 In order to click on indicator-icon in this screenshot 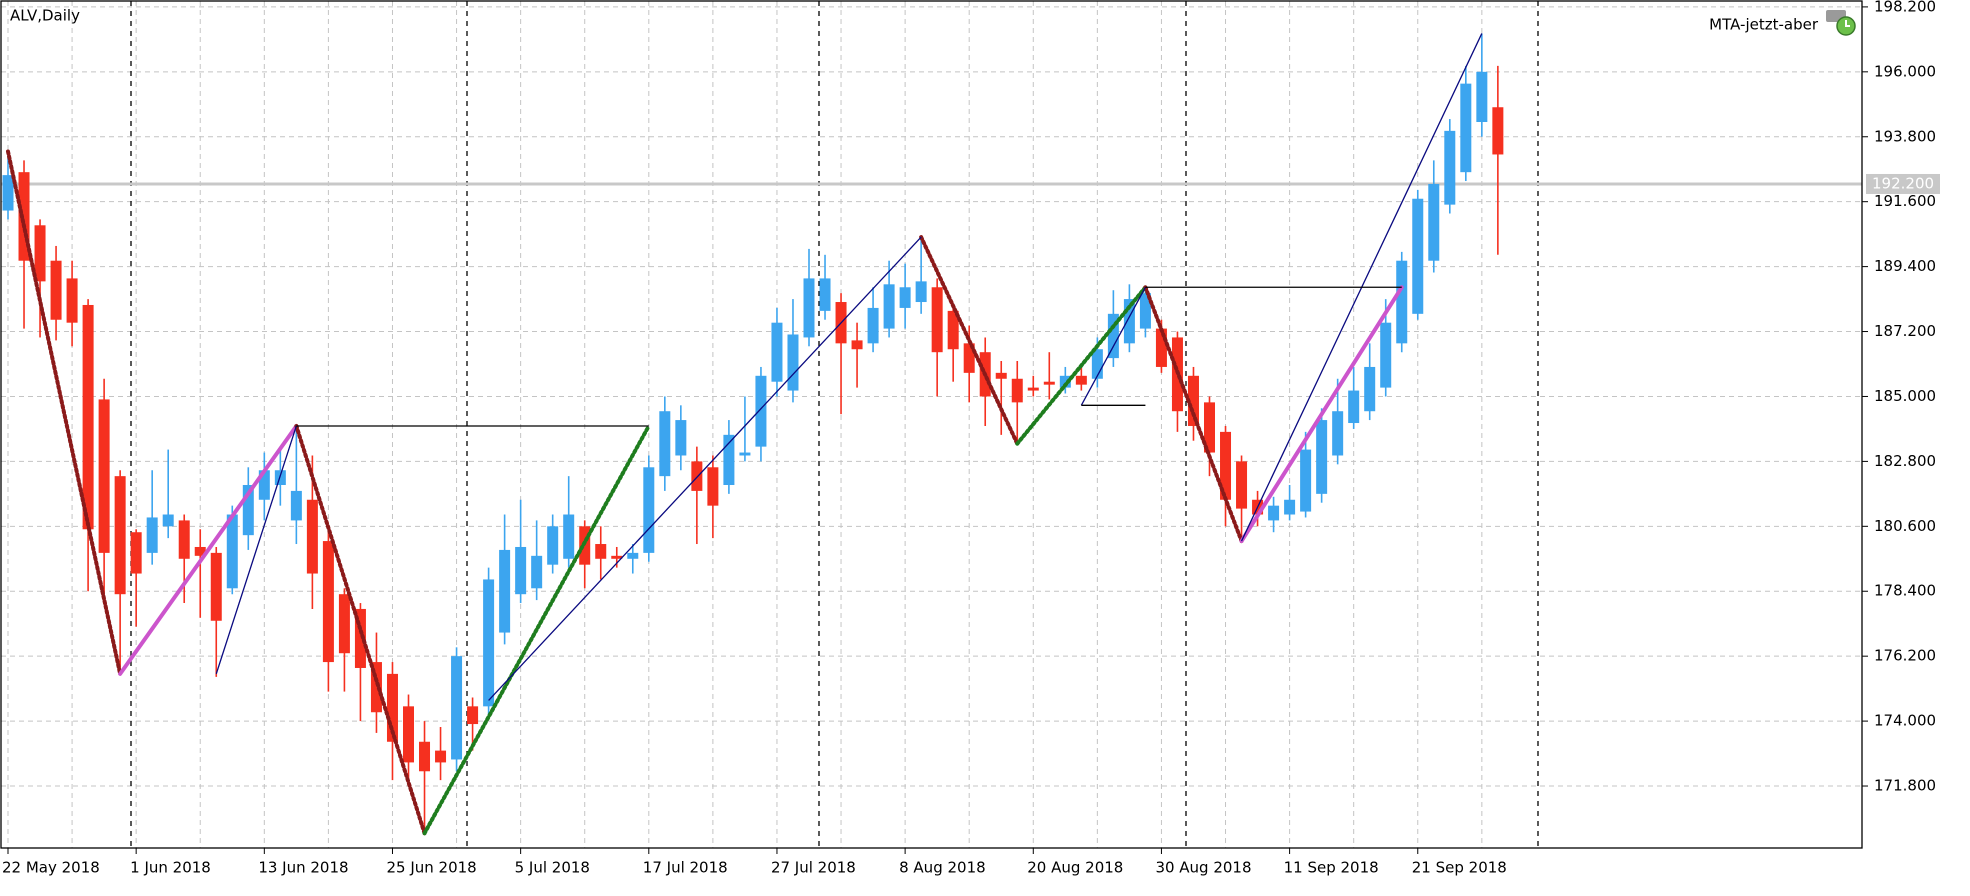, I will do `click(1841, 23)`.